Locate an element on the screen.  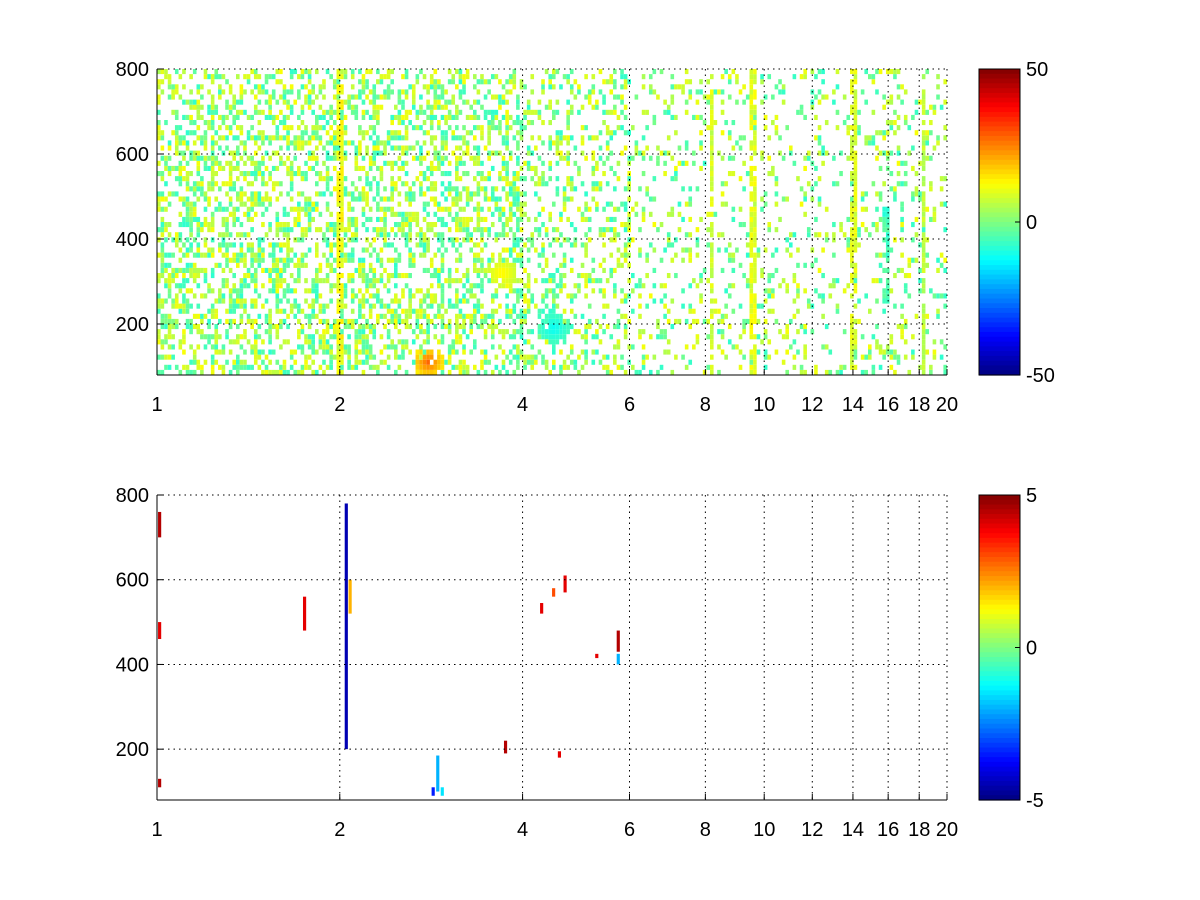
heatmap-cell-1987 is located at coordinates (410, 235).